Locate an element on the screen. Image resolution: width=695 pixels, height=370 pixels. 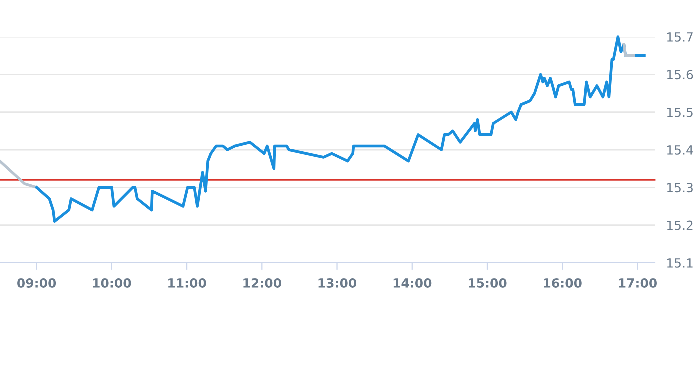
y-tick-label: 15.2 is located at coordinates (680, 225).